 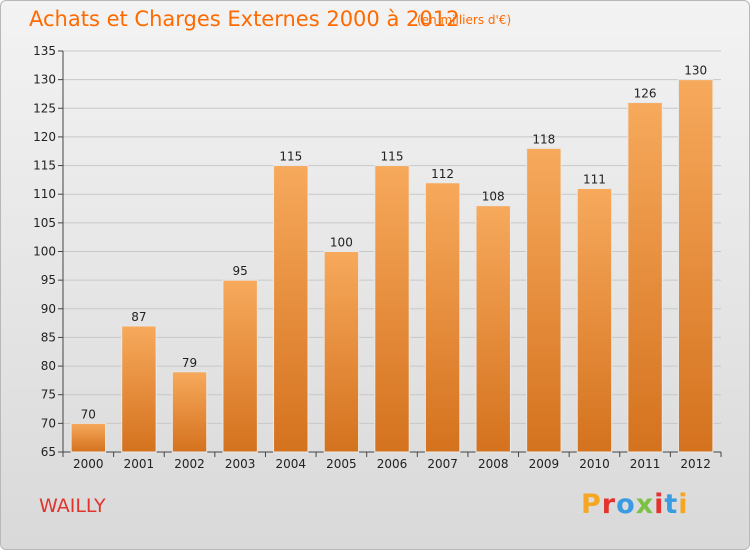 What do you see at coordinates (645, 504) in the screenshot?
I see `logo-letter: x` at bounding box center [645, 504].